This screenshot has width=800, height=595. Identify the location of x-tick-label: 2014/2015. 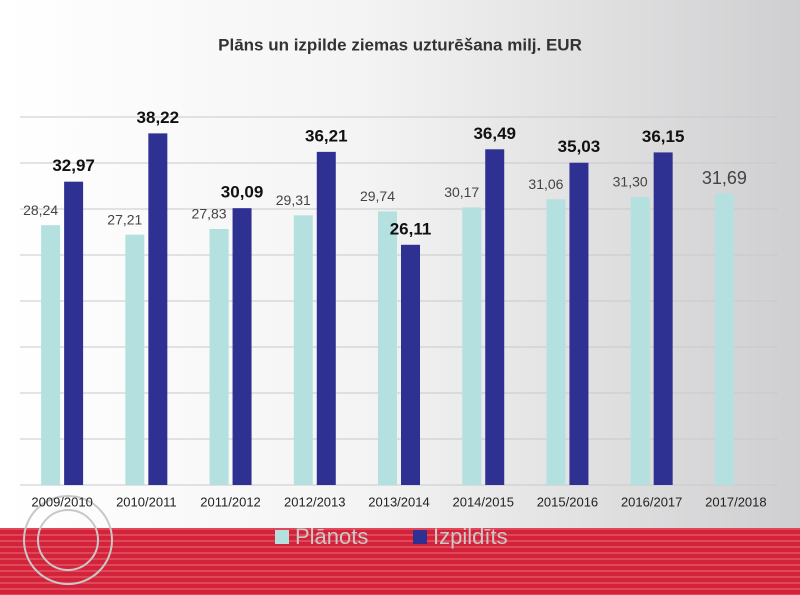
(482, 501).